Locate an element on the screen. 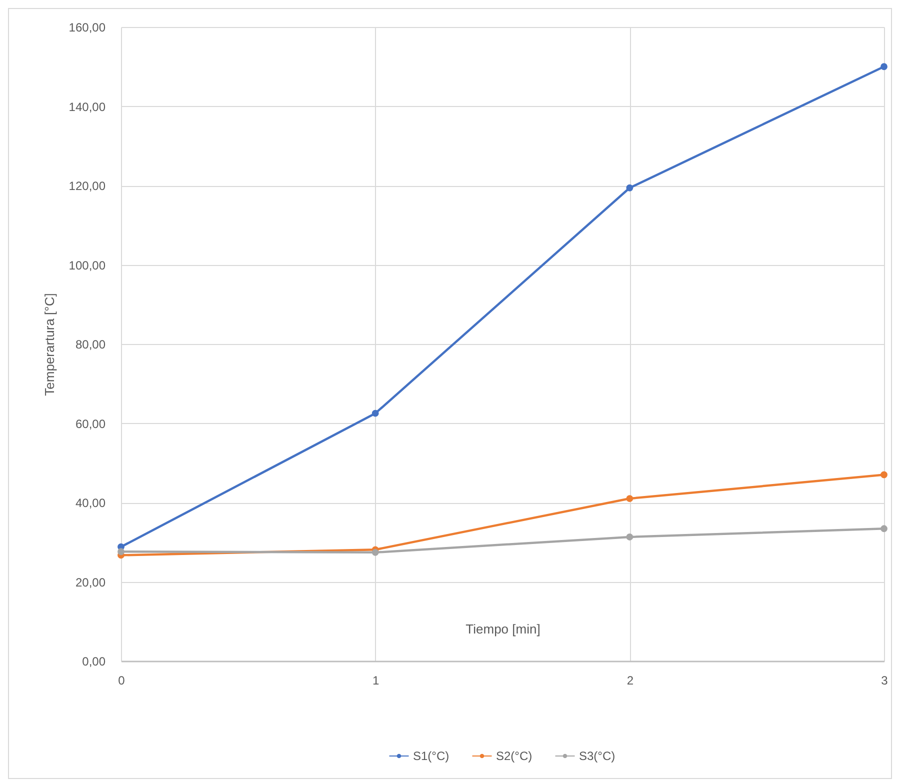 The width and height of the screenshot is (897, 780). y-axis-title: Temperartura [°C] is located at coordinates (49, 344).